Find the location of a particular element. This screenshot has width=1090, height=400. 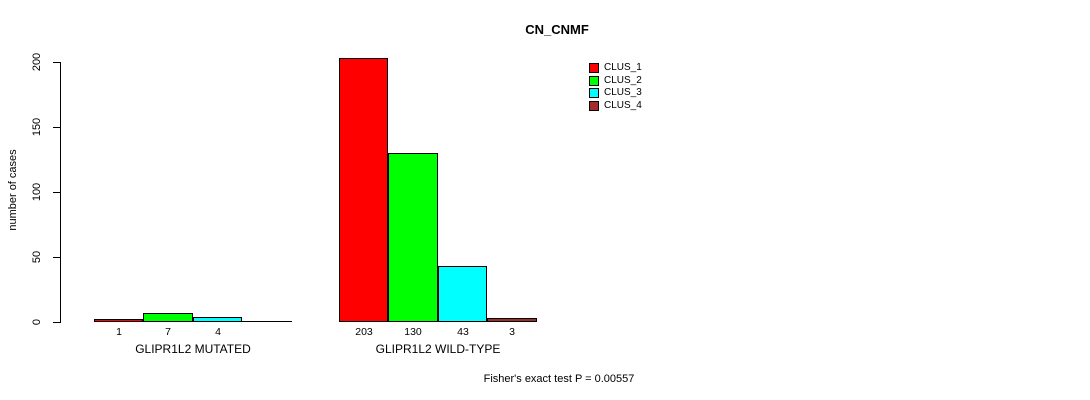

legend-item: CLUS_1 is located at coordinates (615, 68).